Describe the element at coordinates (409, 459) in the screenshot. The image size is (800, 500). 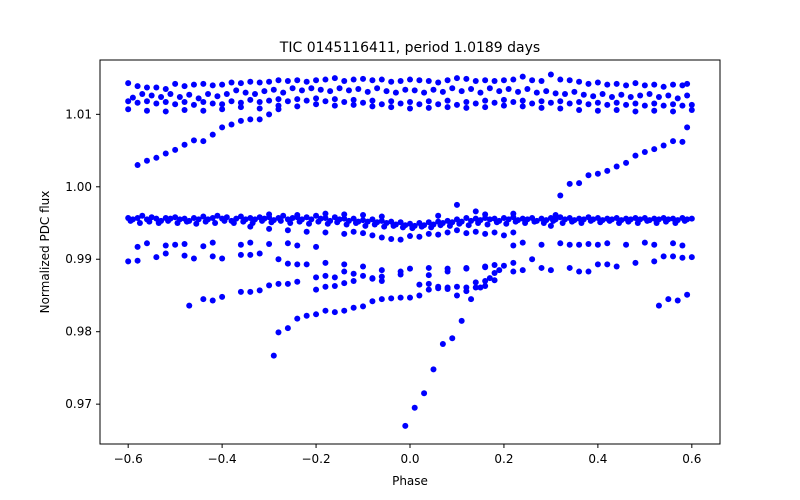
I see `x-tick-label: 0.0` at that location.